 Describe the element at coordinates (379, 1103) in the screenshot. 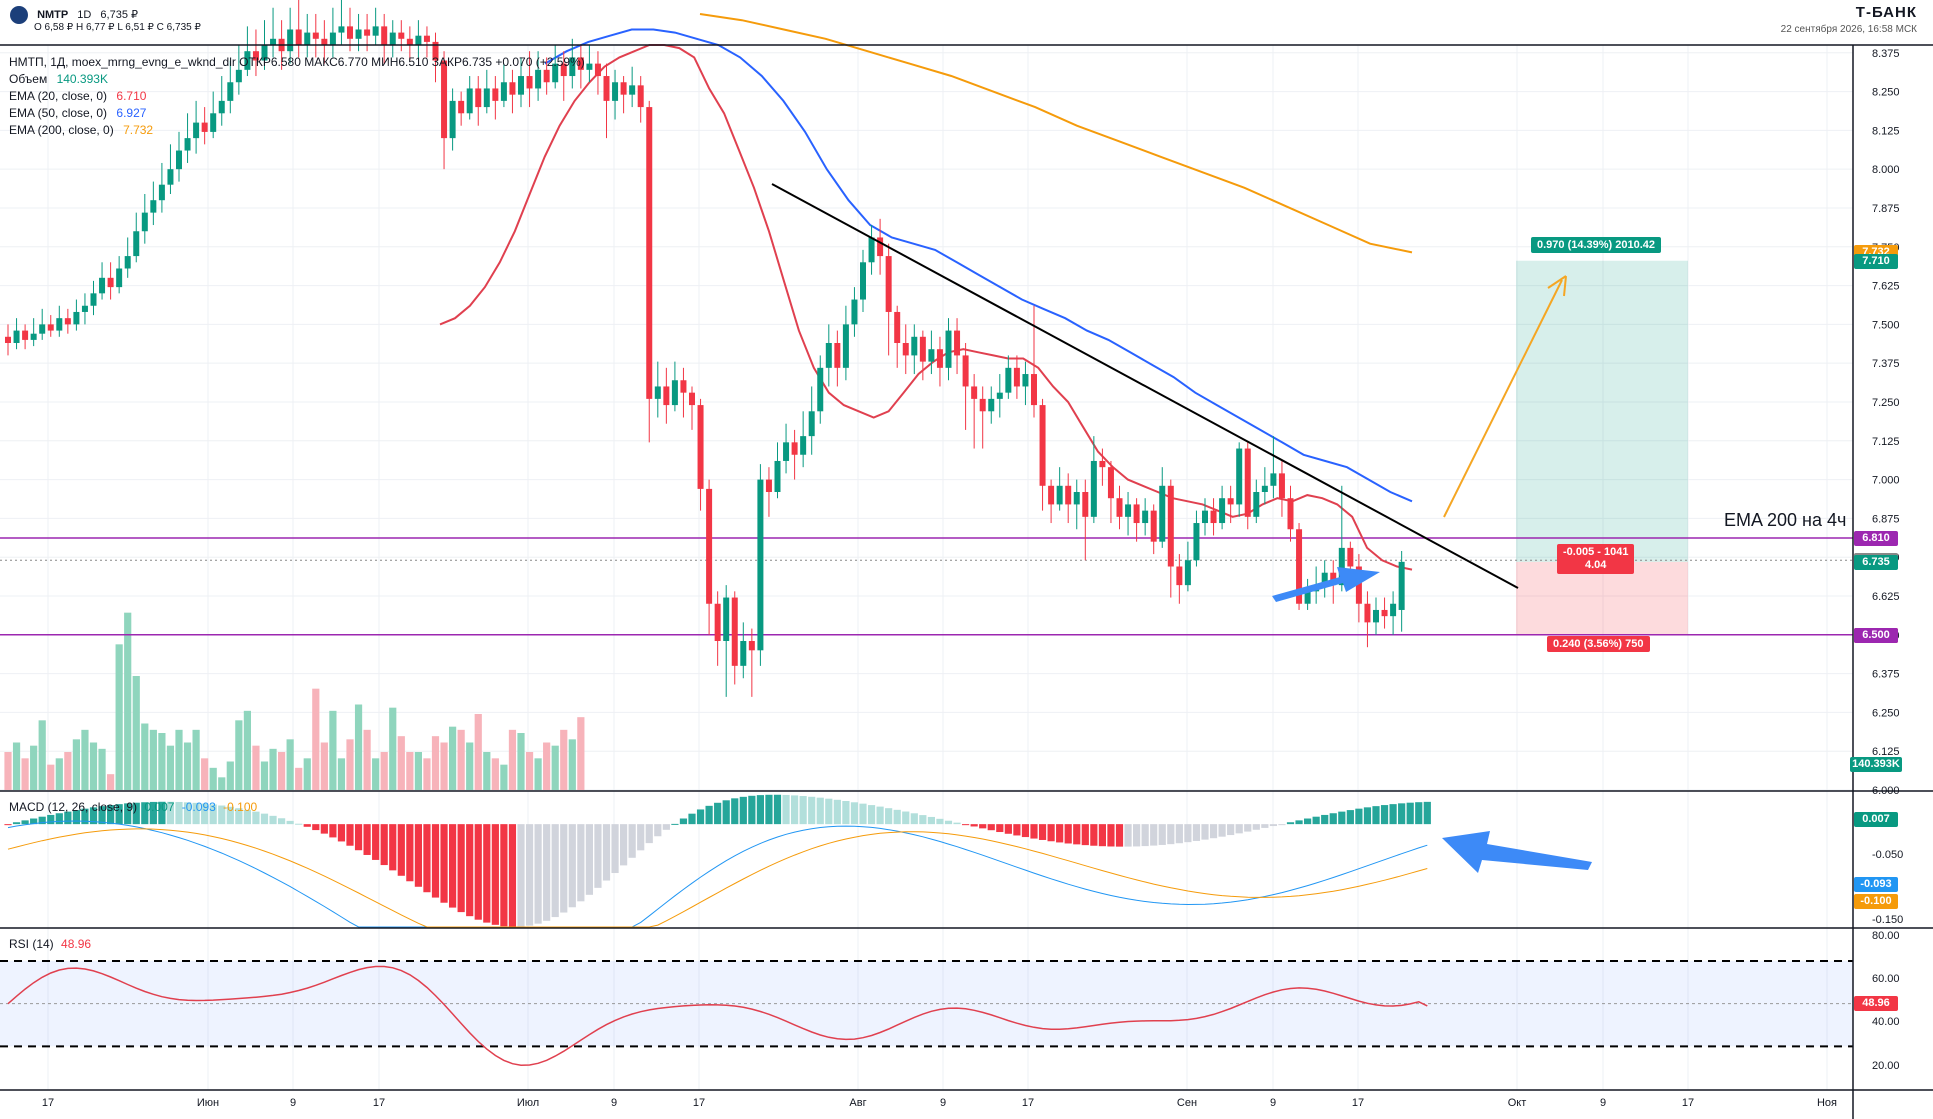

I see `x-label-3: 17` at that location.